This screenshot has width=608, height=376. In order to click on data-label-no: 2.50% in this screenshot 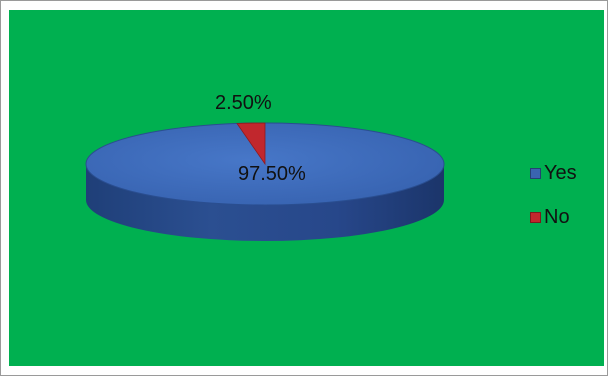, I will do `click(243, 103)`.